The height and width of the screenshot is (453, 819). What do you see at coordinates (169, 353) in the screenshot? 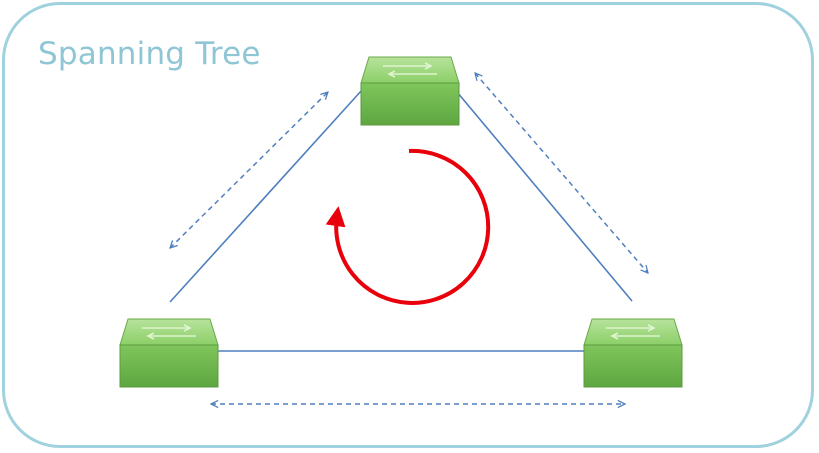
I see `switch-left` at bounding box center [169, 353].